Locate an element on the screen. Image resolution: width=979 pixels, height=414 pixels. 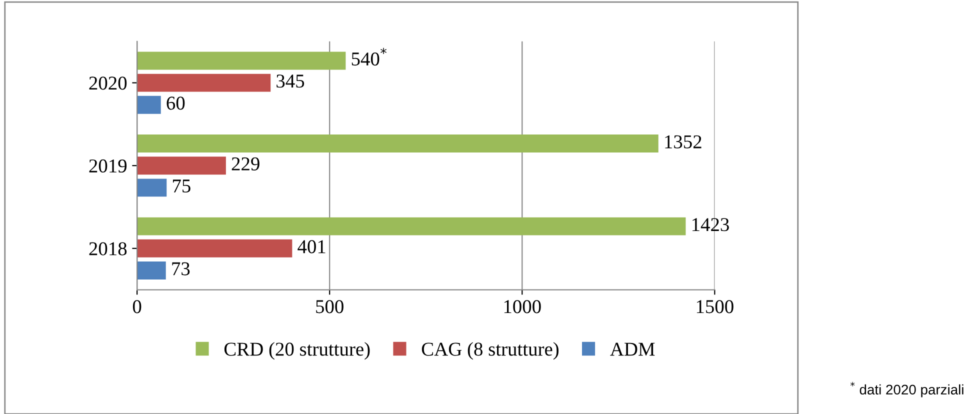
data-label: 1352 is located at coordinates (683, 141).